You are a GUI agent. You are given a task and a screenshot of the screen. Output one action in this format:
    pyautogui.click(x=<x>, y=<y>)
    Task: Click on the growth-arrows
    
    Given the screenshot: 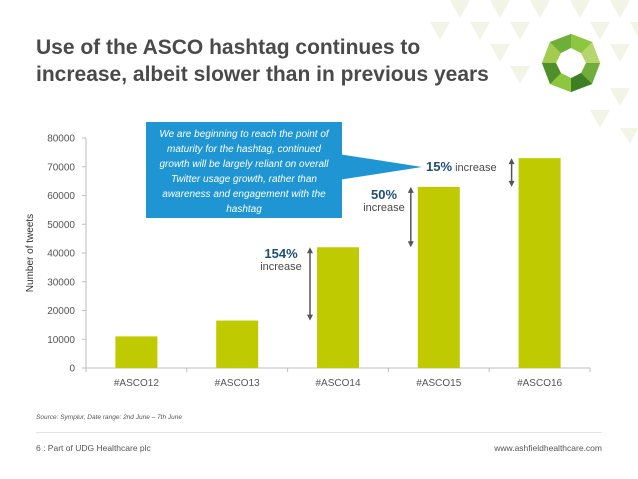 What is the action you would take?
    pyautogui.click(x=411, y=239)
    